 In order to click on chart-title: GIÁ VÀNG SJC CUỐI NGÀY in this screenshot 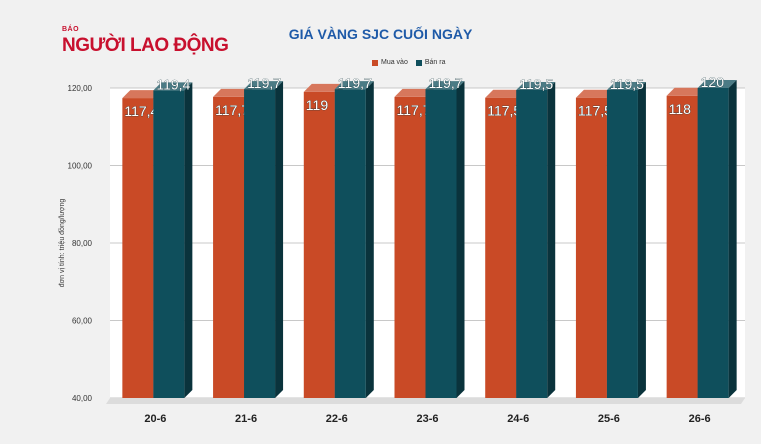, I will do `click(380, 34)`.